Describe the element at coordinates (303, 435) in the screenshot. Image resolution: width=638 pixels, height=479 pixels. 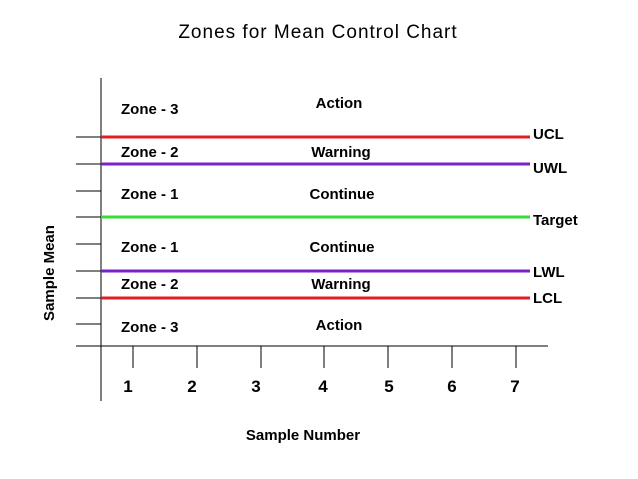
I see `x-axis-title: Sample Number` at that location.